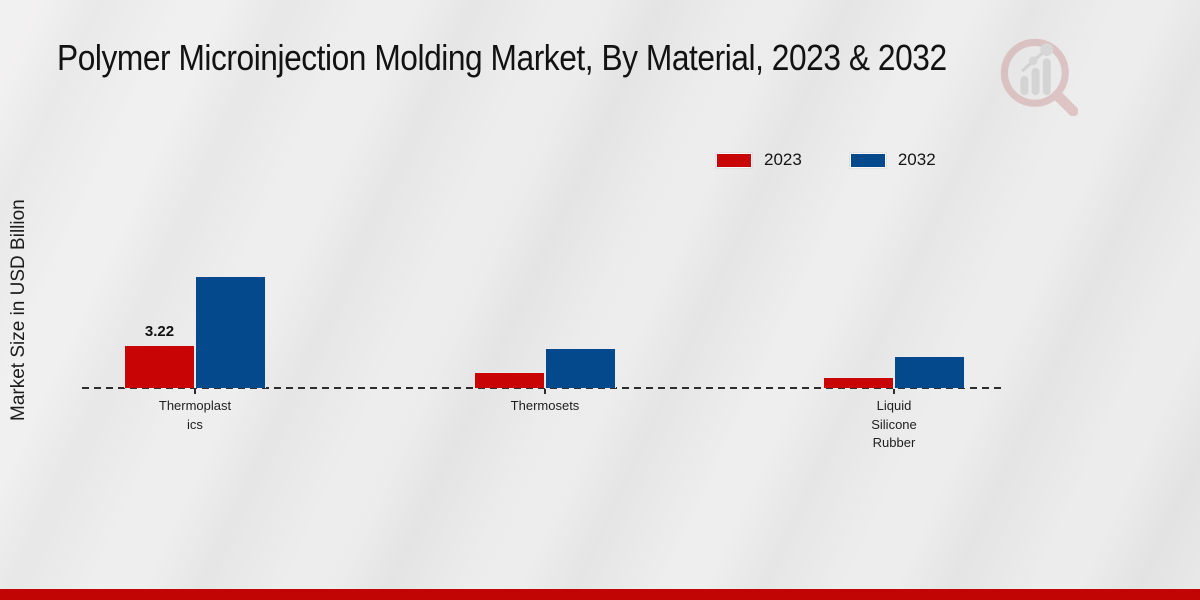 The image size is (1200, 600). I want to click on x-axis-category-label: Thermoplast ics, so click(195, 415).